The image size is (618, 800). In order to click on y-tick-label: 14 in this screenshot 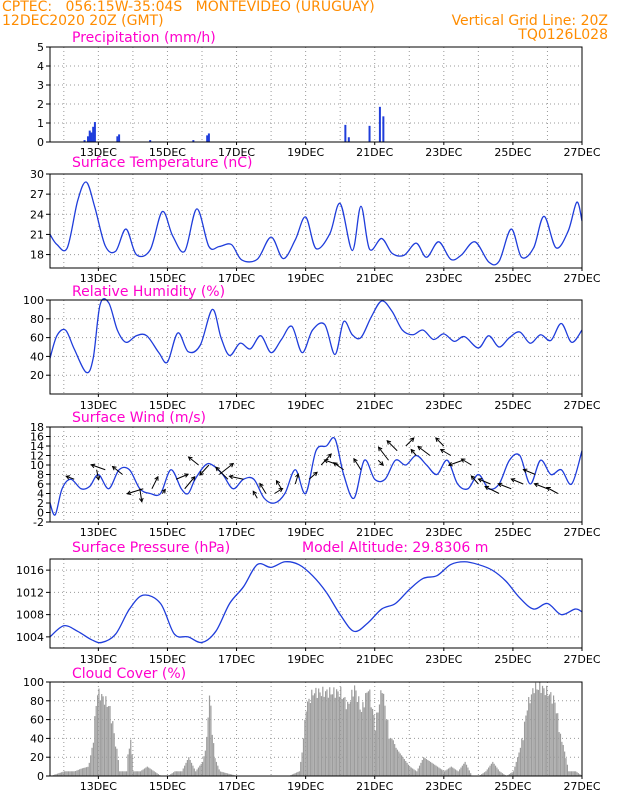, I will do `click(37, 446)`.